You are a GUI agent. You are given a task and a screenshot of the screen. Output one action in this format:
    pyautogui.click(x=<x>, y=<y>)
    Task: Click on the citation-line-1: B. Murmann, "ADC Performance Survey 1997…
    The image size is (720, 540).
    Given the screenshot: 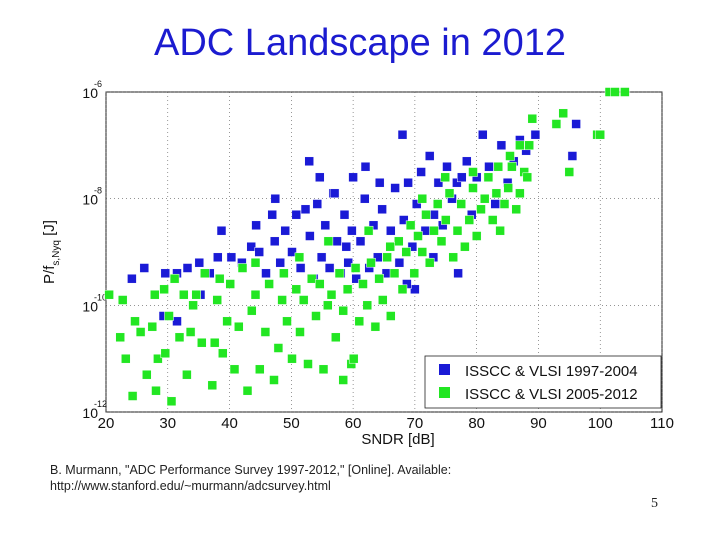 What is the action you would take?
    pyautogui.click(x=251, y=470)
    